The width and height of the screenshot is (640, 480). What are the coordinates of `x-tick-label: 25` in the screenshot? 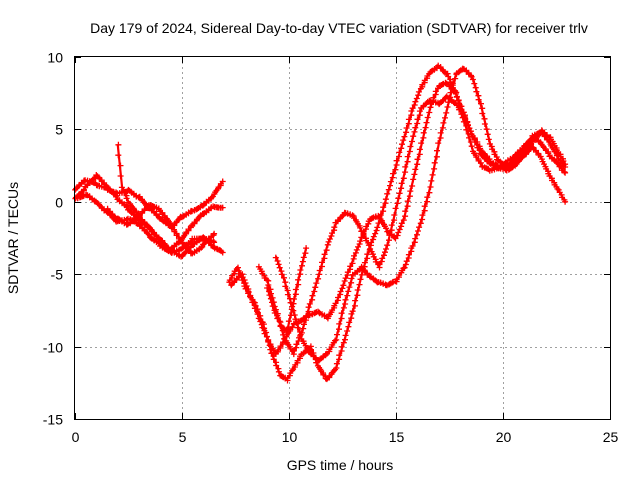 It's located at (611, 437).